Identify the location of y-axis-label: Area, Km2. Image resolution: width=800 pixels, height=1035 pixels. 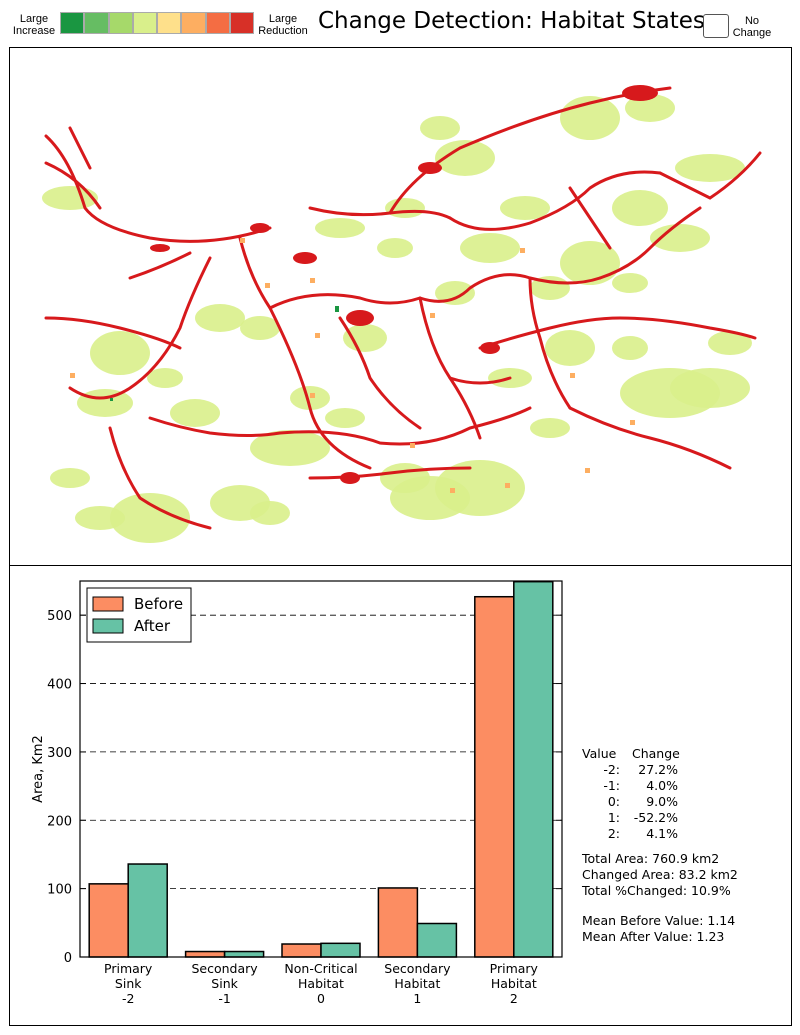
(38, 769).